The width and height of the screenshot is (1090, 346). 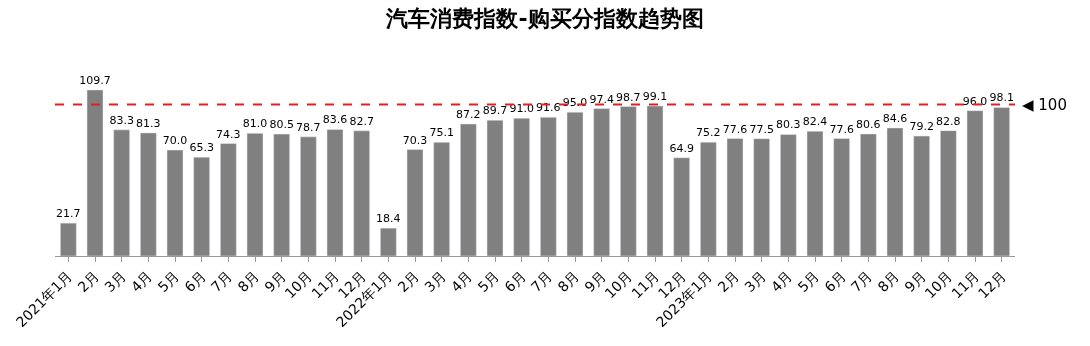 What do you see at coordinates (761, 129) in the screenshot?
I see `data-label: 77.5` at bounding box center [761, 129].